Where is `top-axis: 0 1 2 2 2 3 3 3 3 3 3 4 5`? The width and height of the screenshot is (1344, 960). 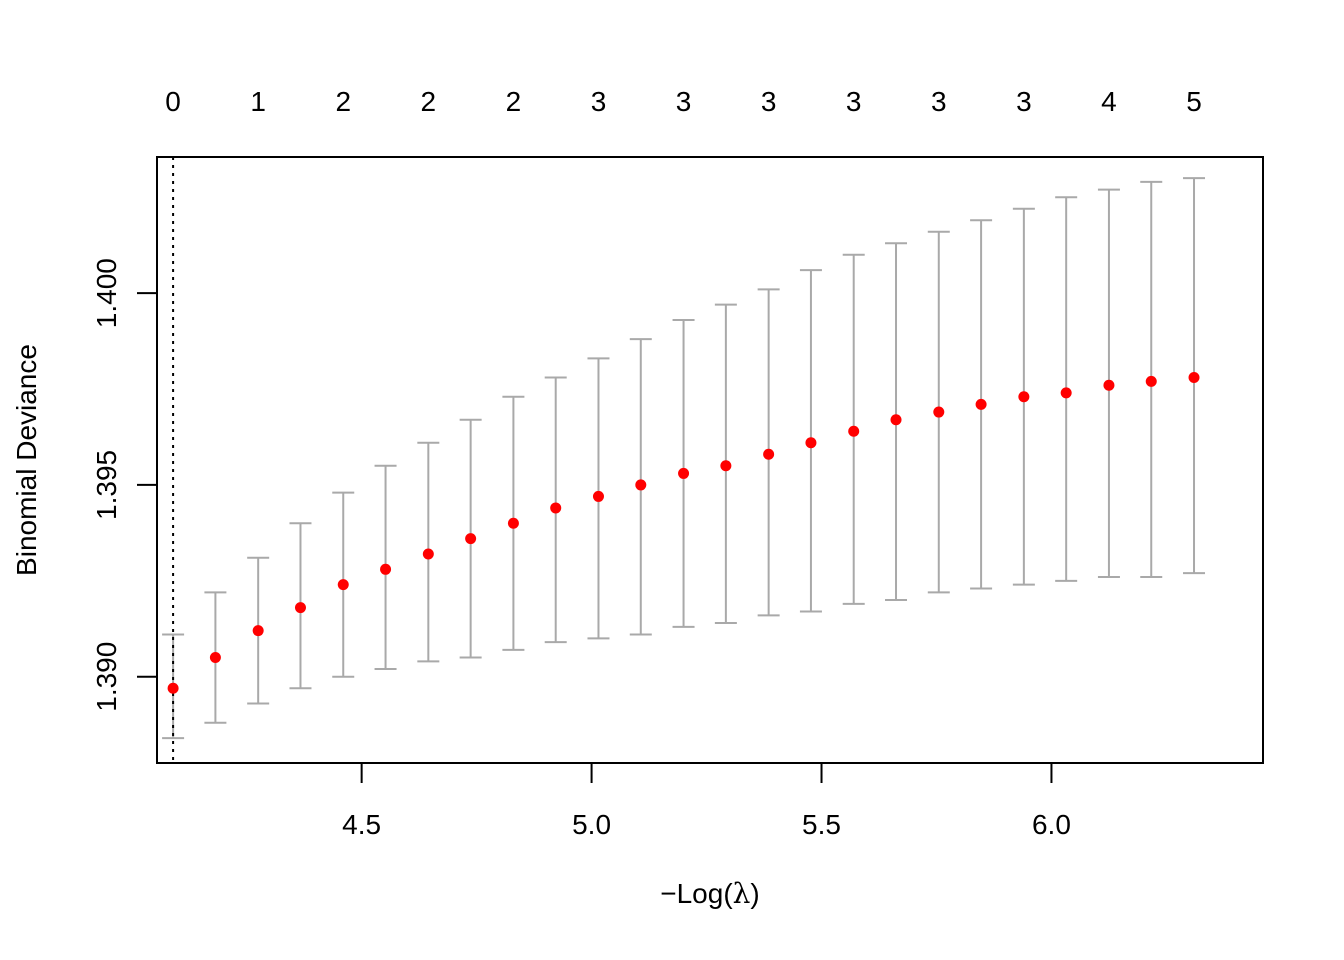
top-axis: 0 1 2 2 2 3 3 3 3 3 3 4 5 is located at coordinates (683, 101).